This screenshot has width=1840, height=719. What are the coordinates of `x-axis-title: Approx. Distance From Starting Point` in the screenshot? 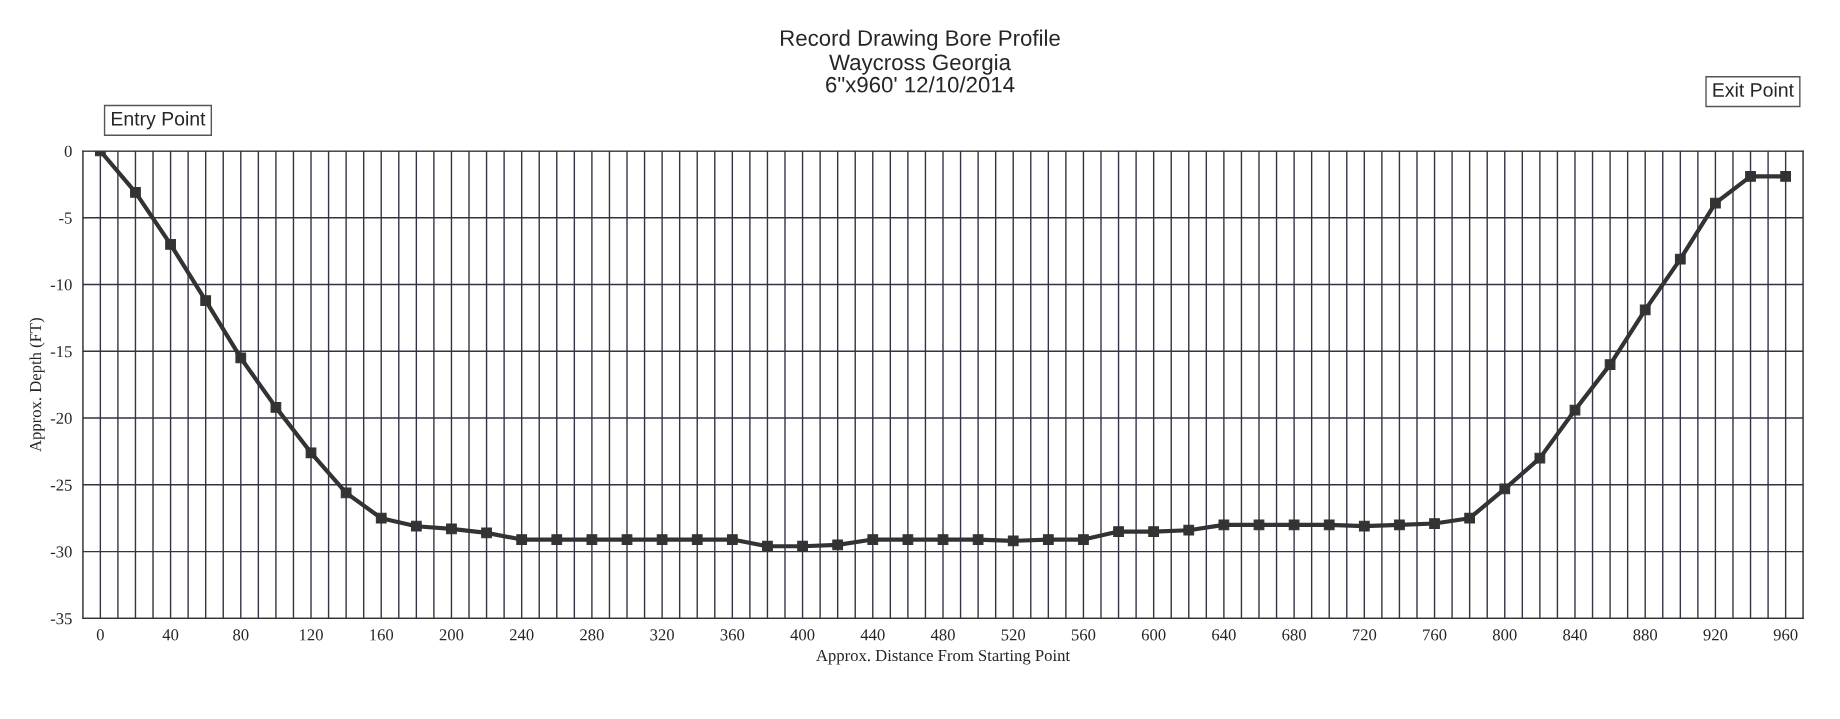 It's located at (943, 657).